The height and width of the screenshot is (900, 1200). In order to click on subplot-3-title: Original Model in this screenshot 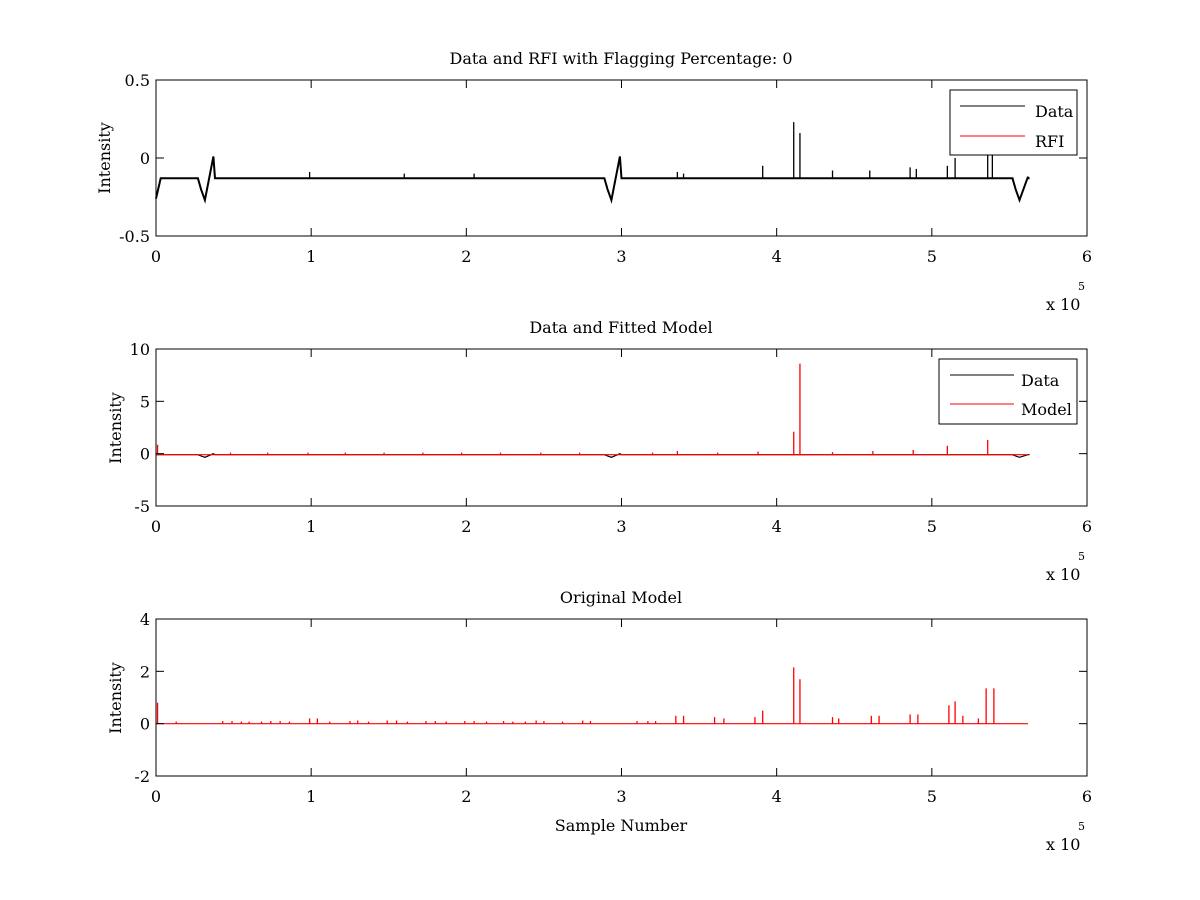, I will do `click(621, 597)`.